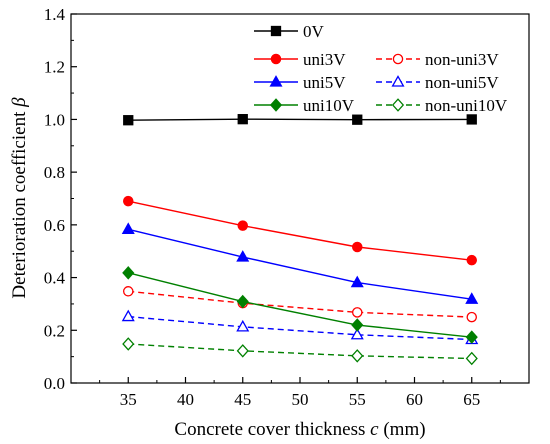 This screenshot has width=550, height=444. I want to click on y-tick-label: 0.0, so click(54, 383).